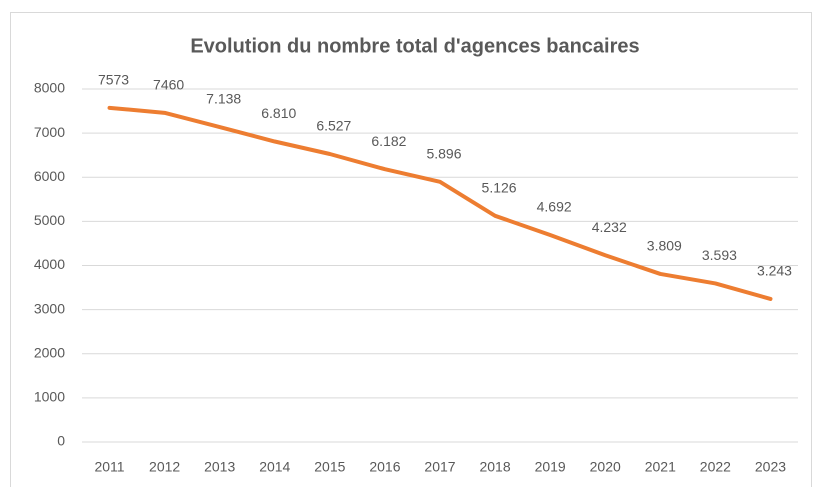 This screenshot has height=487, width=818. What do you see at coordinates (223, 99) in the screenshot?
I see `data-label: 7.138` at bounding box center [223, 99].